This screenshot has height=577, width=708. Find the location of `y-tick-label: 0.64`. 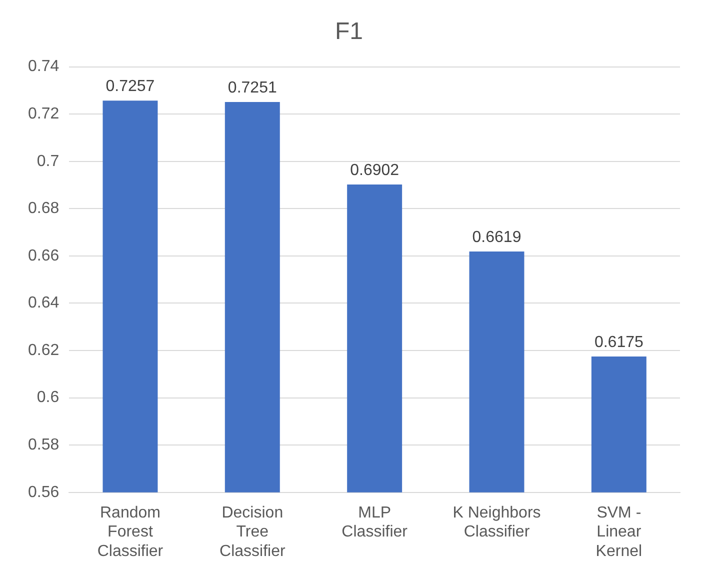

y-tick-label: 0.64 is located at coordinates (44, 303).